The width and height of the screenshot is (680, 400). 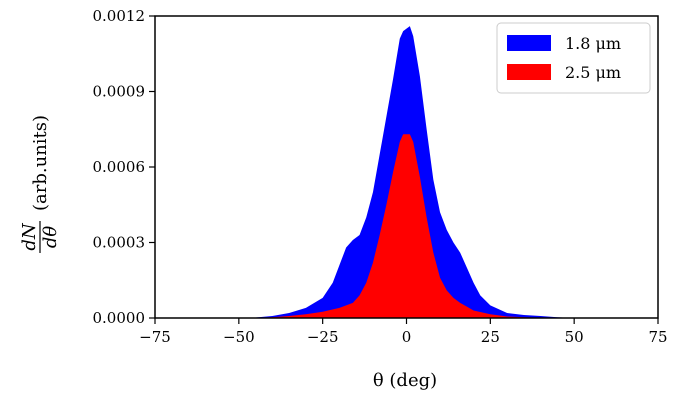 I want to click on y-tick-label: 0.0003, so click(x=119, y=243).